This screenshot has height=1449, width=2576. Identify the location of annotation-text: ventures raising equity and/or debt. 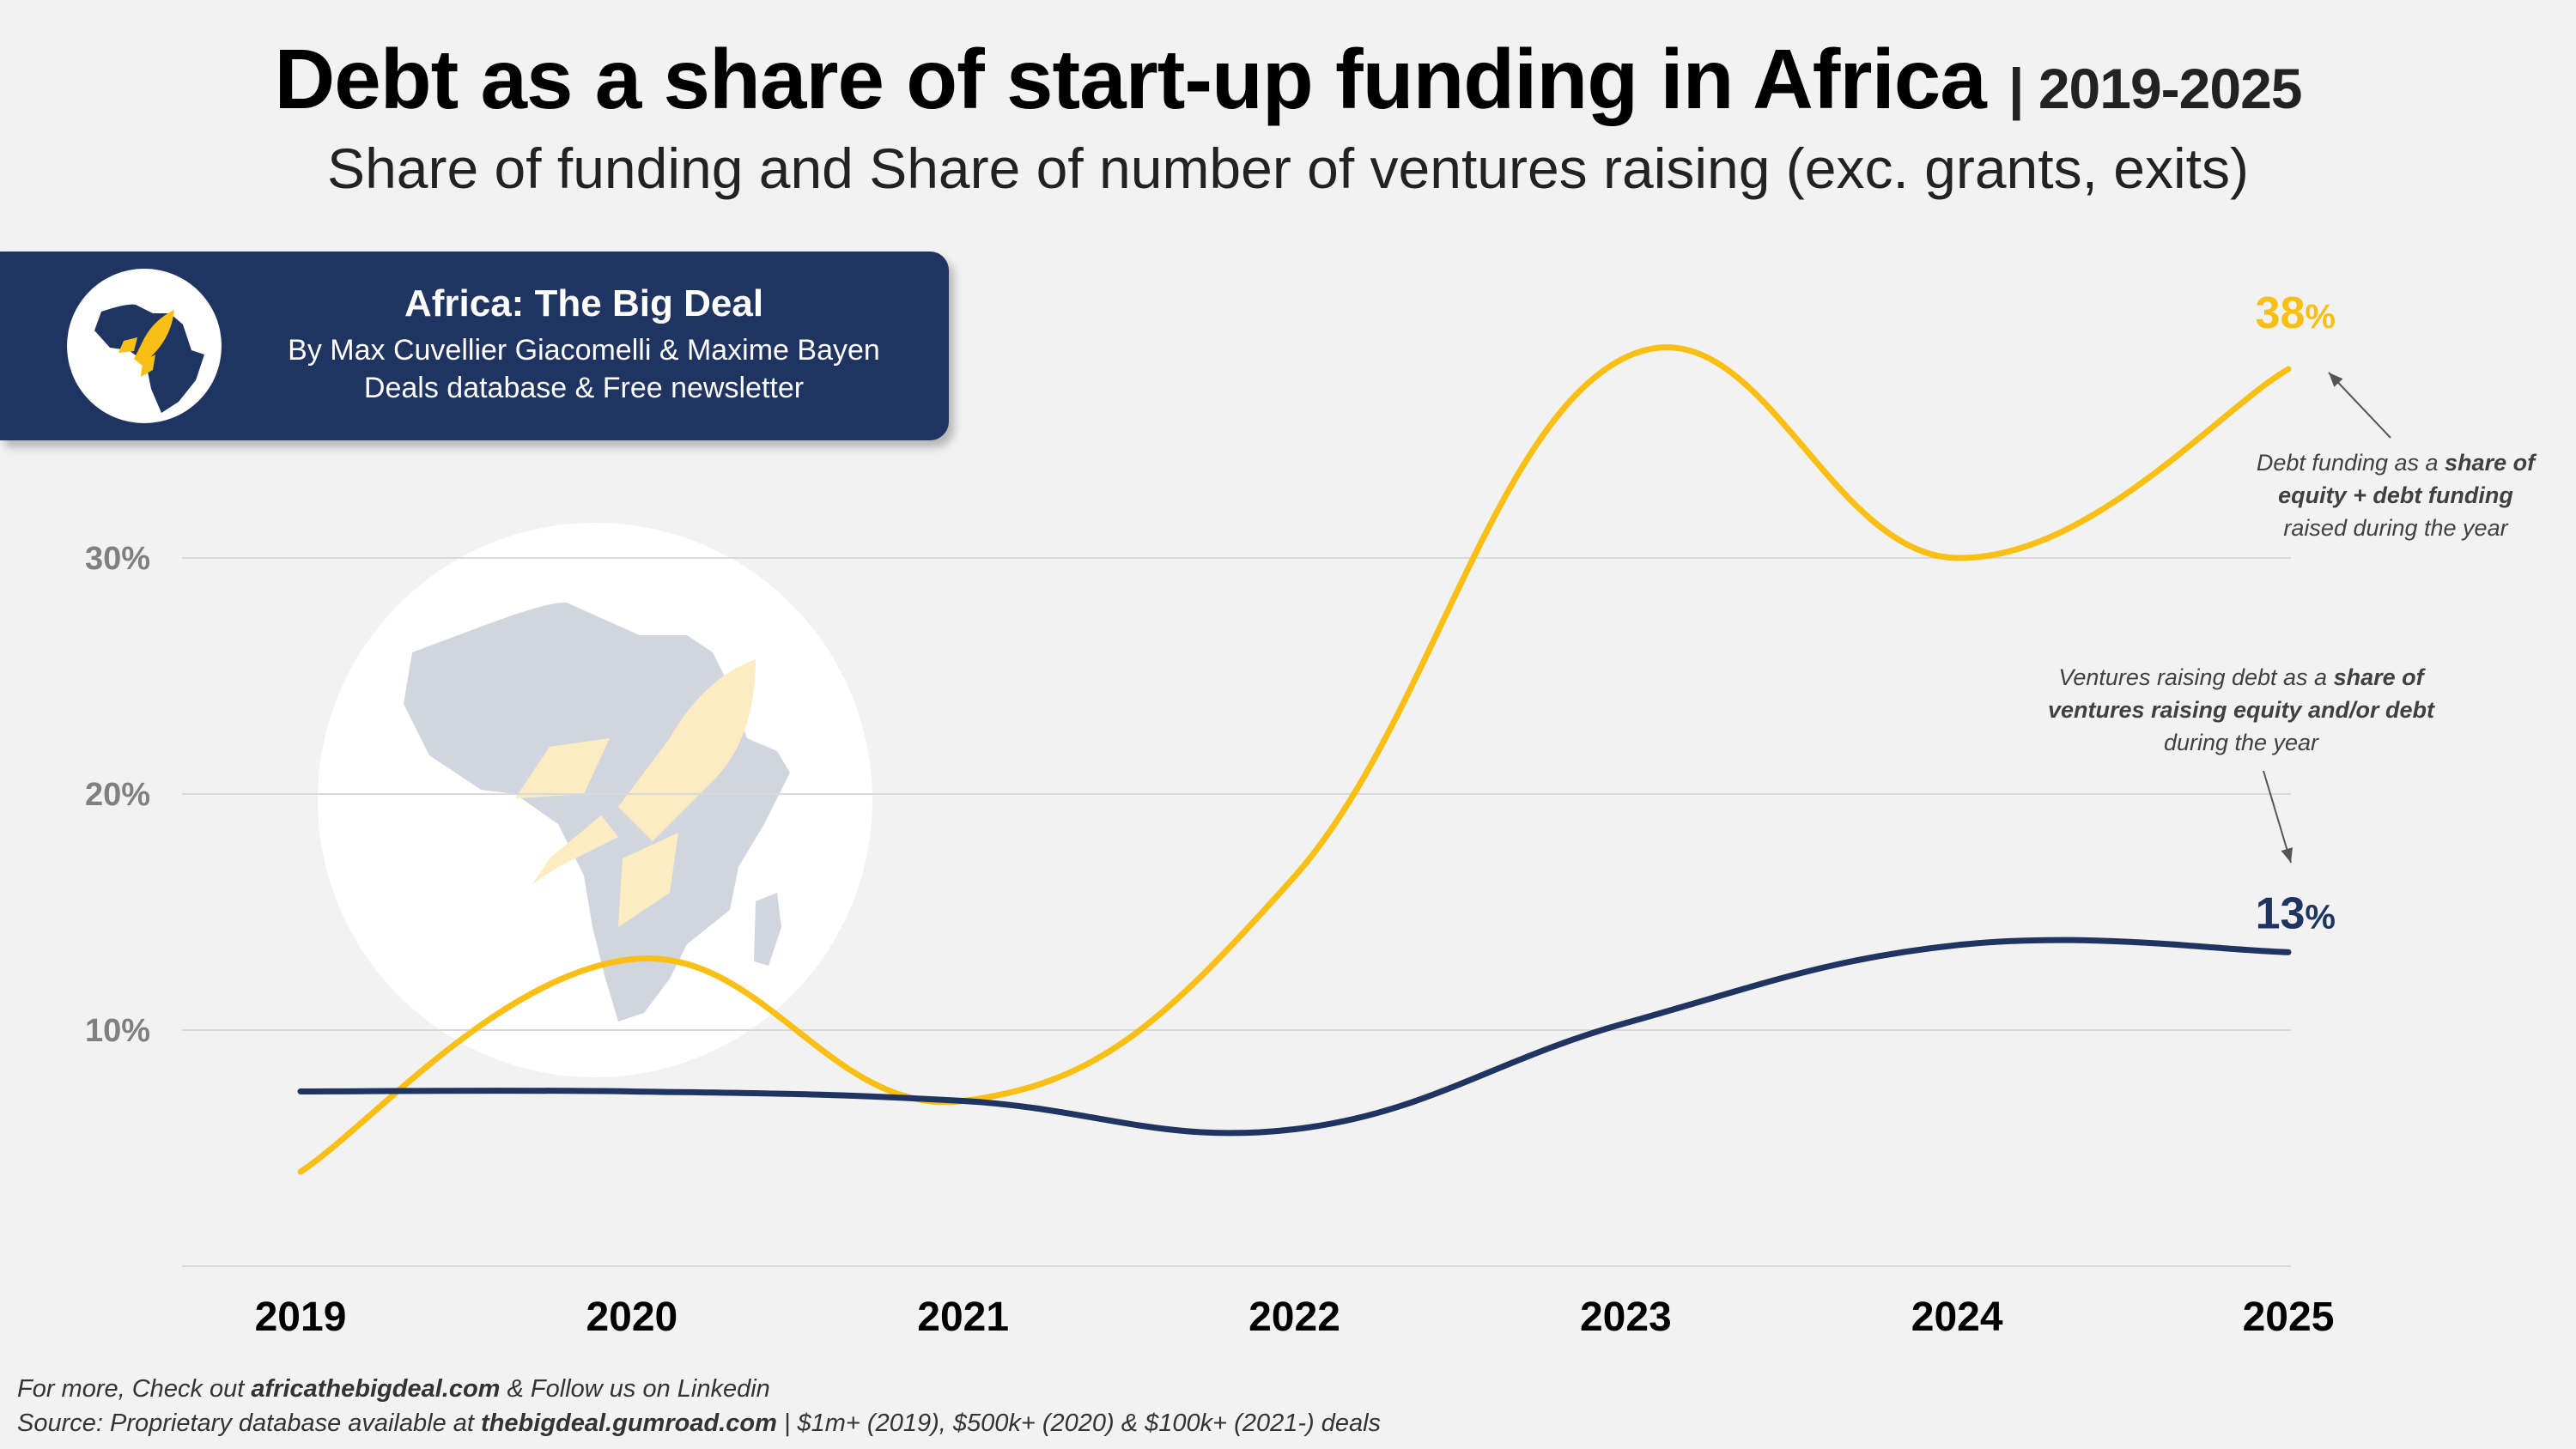
(2241, 710).